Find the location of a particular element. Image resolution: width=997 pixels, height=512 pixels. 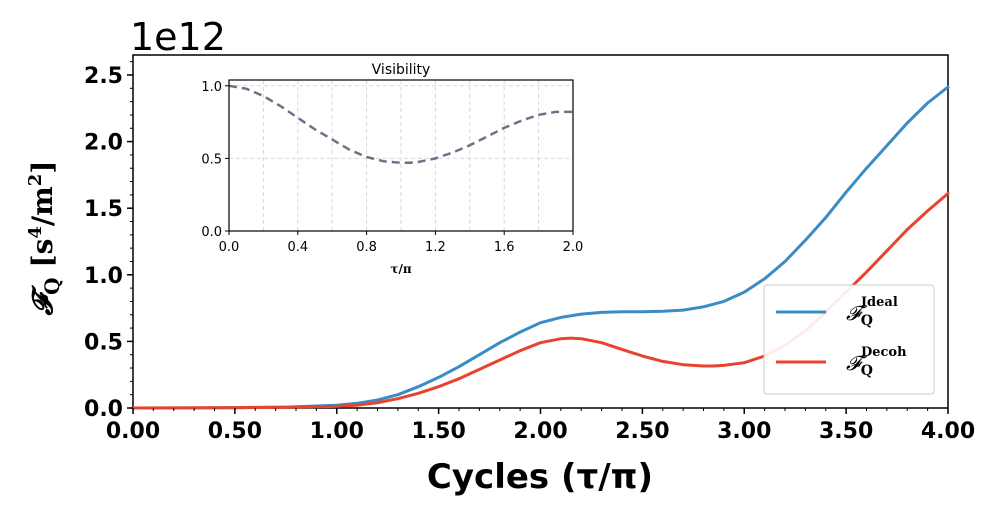

inset-y-tick-label: 1.0 is located at coordinates (211, 87).